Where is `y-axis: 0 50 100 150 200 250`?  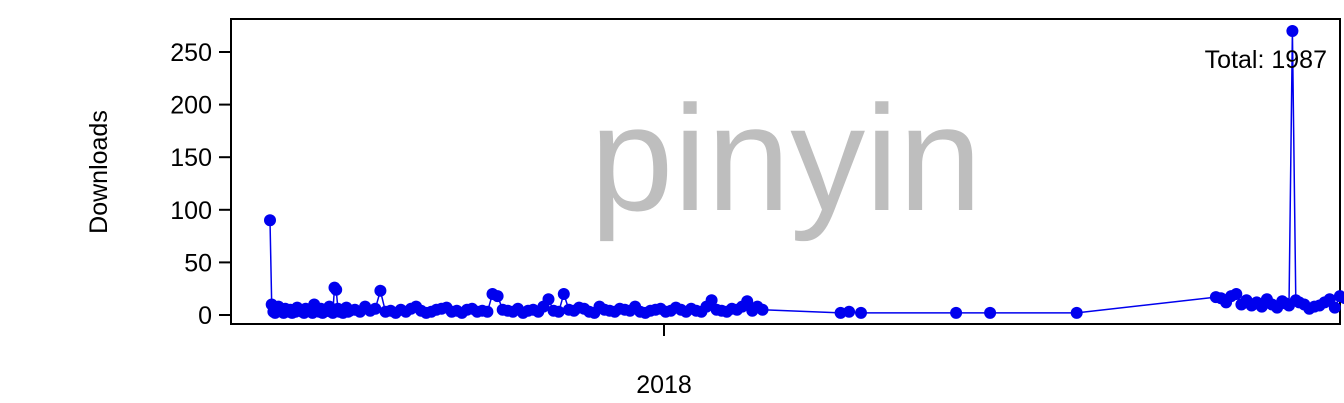 y-axis: 0 50 100 150 200 250 is located at coordinates (201, 184).